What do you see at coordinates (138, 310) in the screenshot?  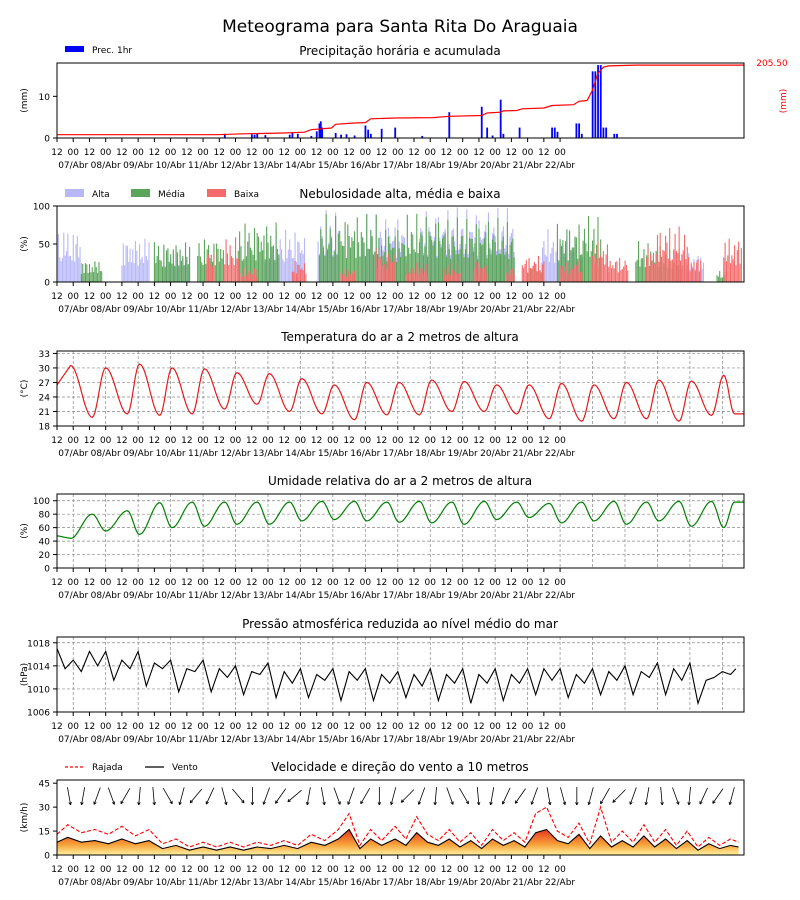 I see `clouds-date-label: 09/Abr` at bounding box center [138, 310].